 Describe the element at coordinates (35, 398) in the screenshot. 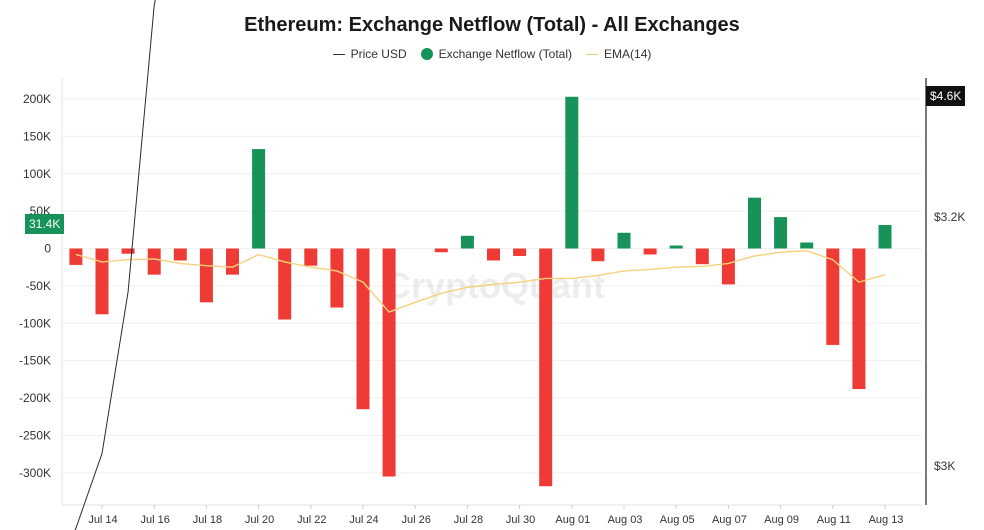

I see `y-left-tick-label: -200K` at that location.